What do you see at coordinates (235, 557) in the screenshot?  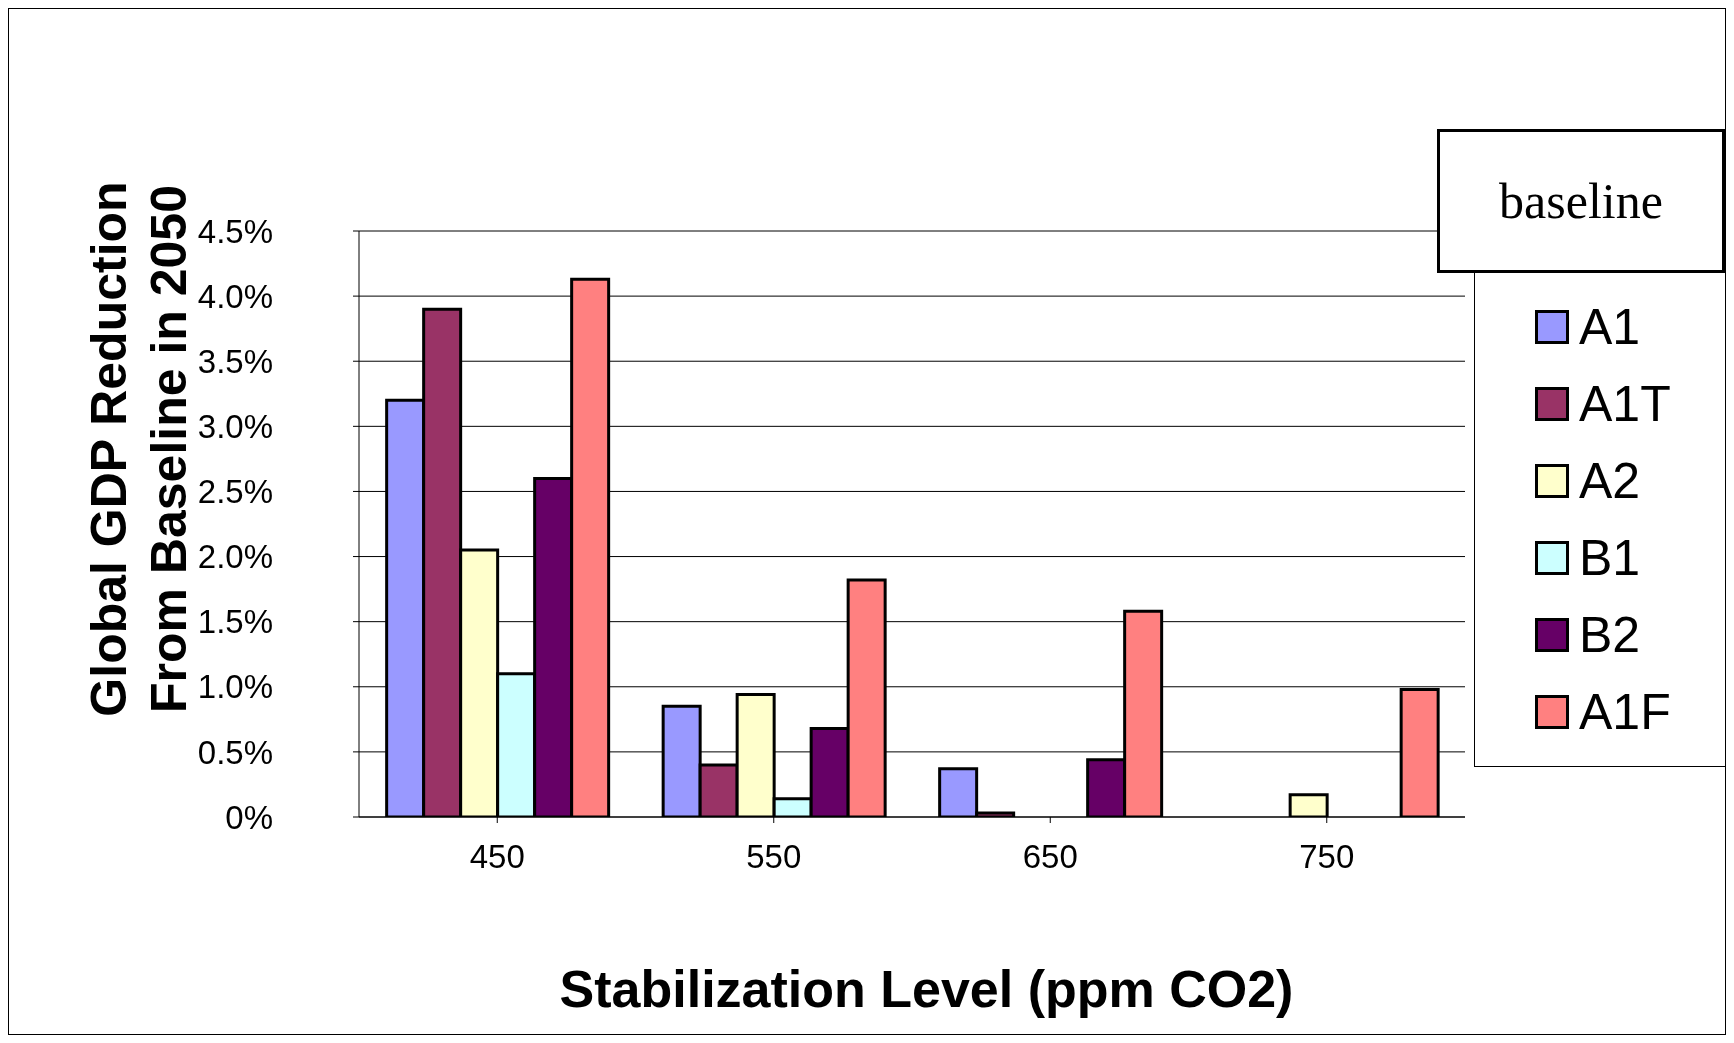 I see `y-tick-label: 2.0%` at bounding box center [235, 557].